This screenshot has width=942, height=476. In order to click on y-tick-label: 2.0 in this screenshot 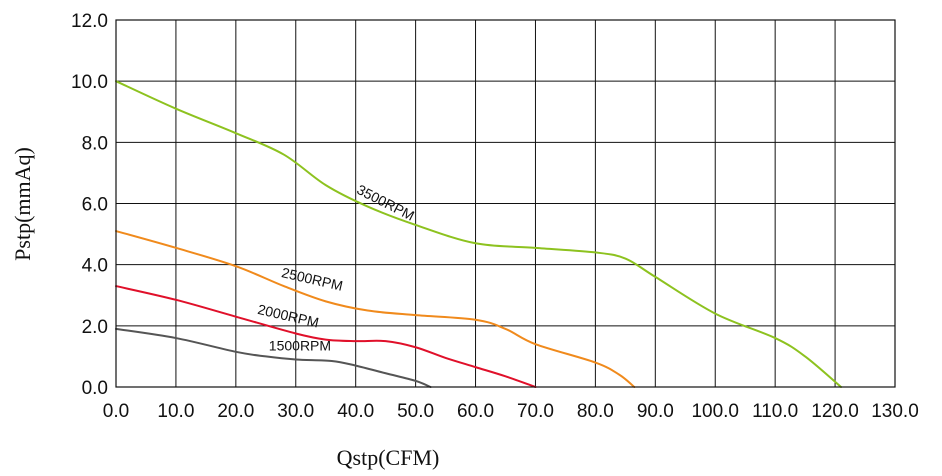, I will do `click(95, 327)`.